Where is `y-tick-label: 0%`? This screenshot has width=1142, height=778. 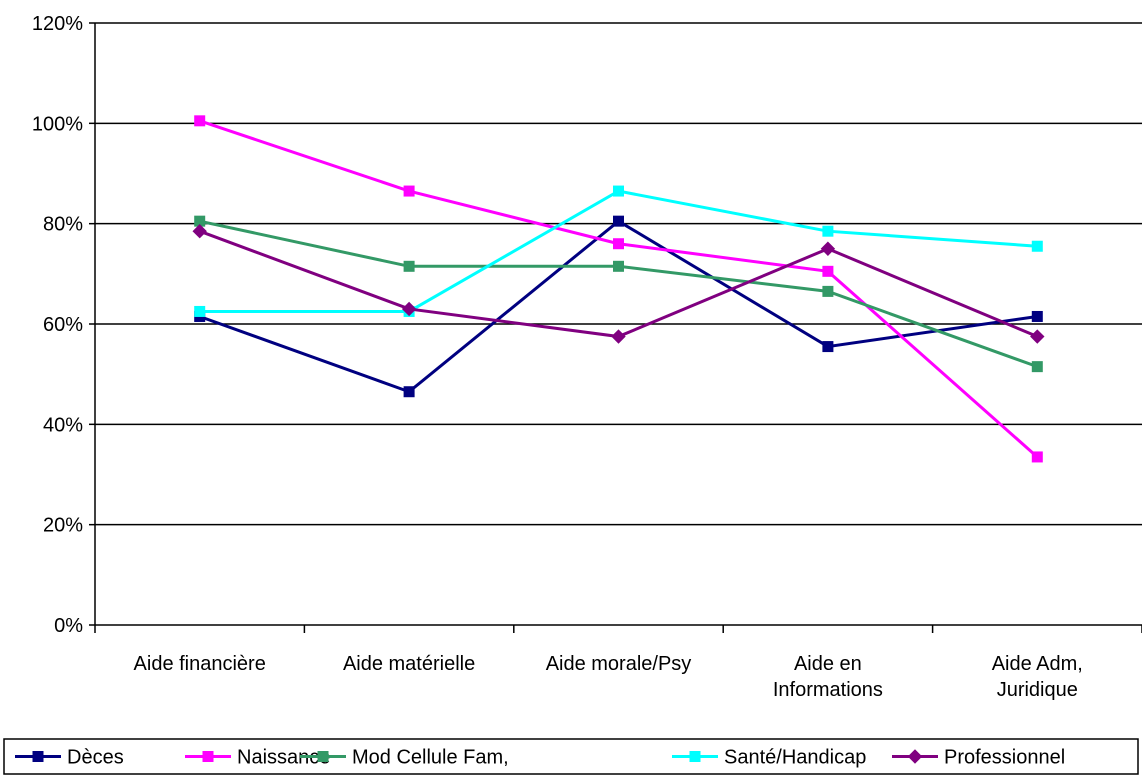
y-tick-label: 0% is located at coordinates (68, 626).